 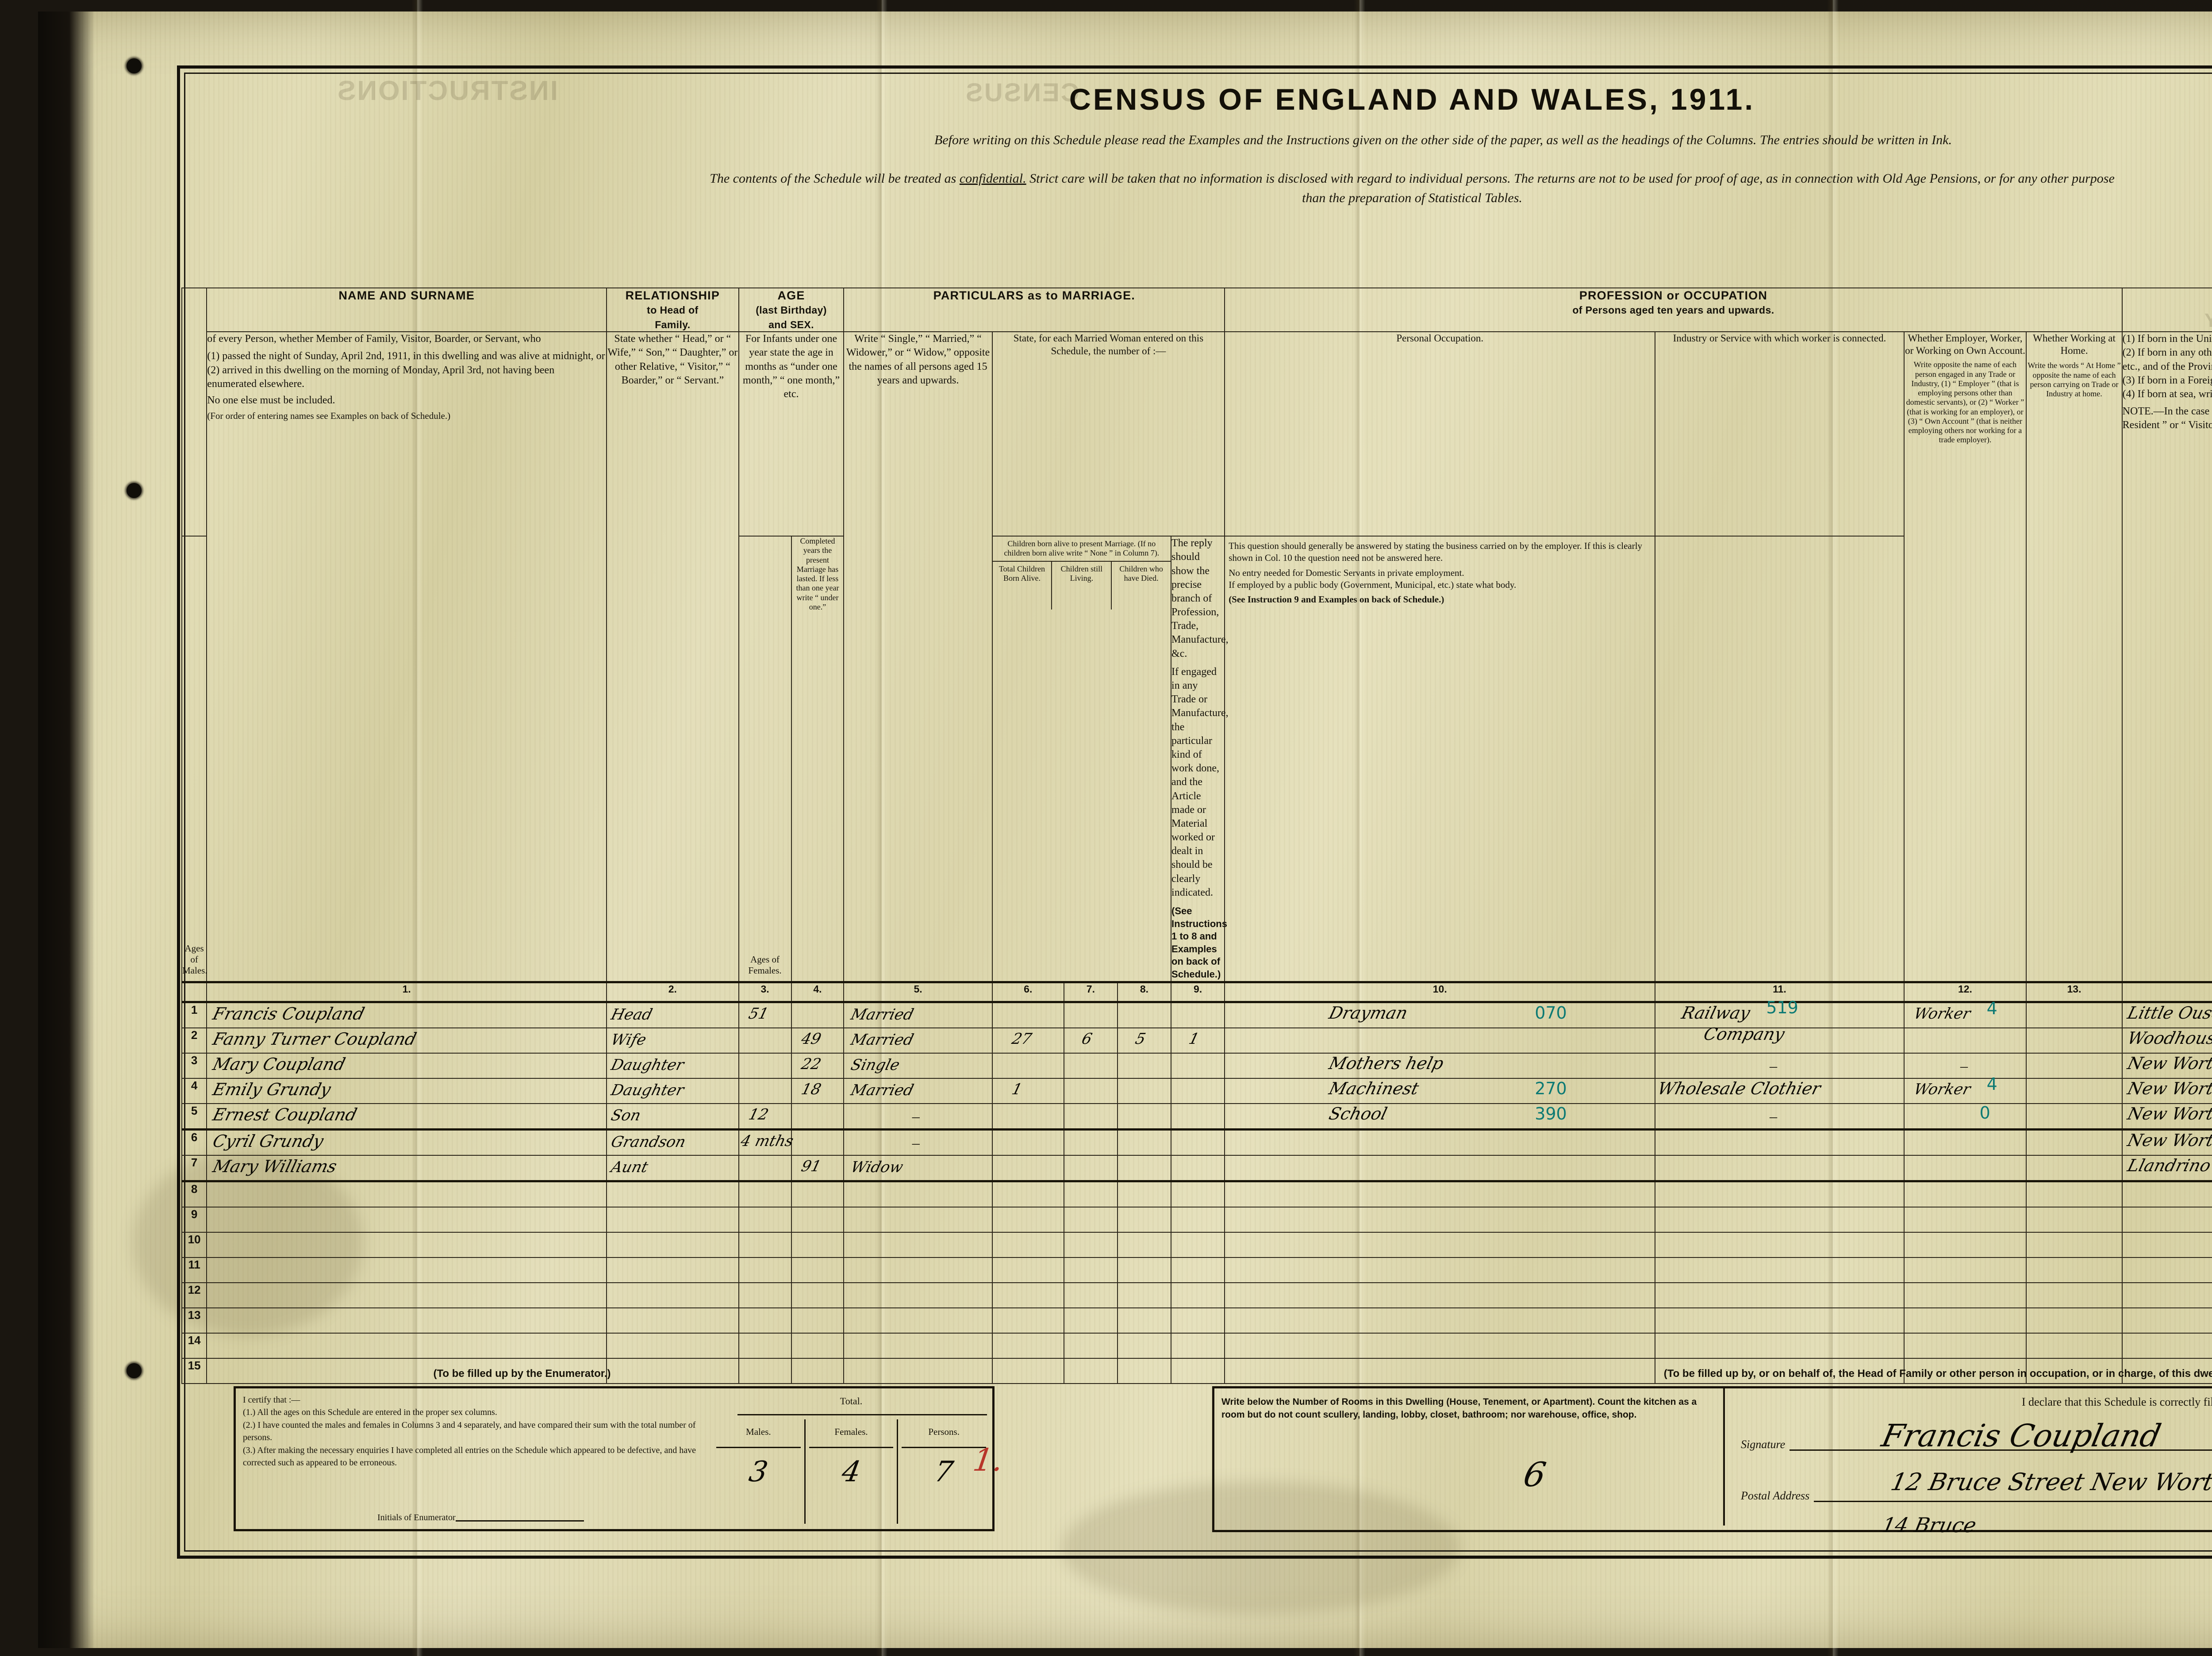 I want to click on industry-cell: –, so click(x=1780, y=1116).